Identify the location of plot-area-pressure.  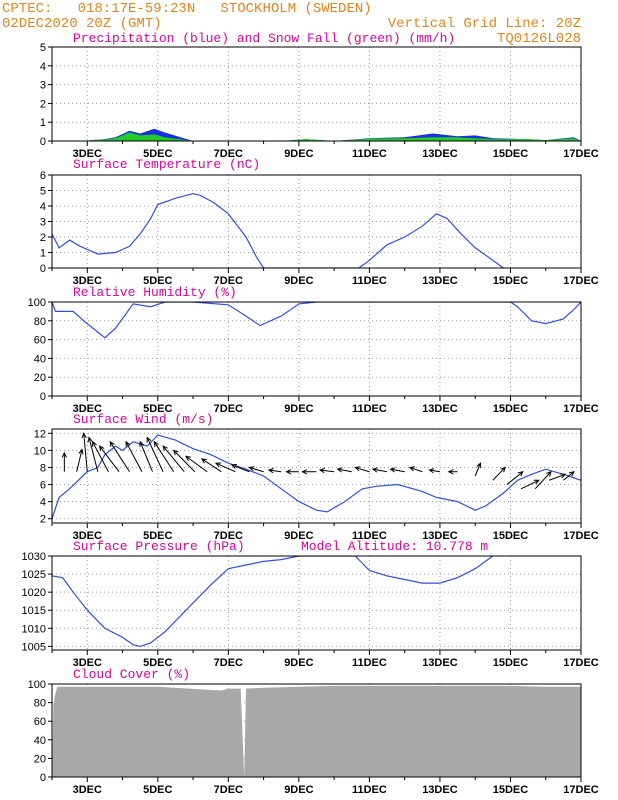
(273, 602).